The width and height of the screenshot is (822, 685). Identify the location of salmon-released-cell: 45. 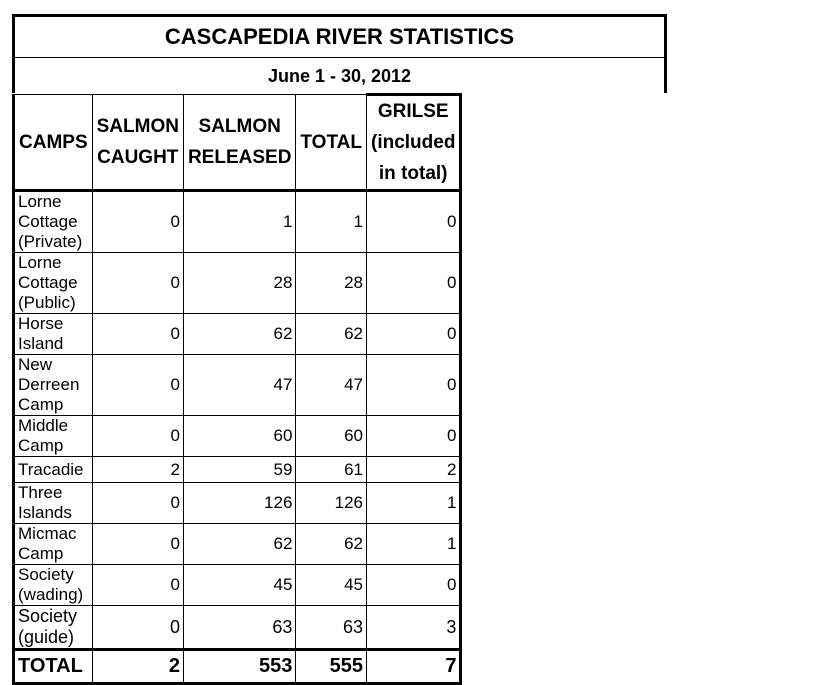
(239, 585).